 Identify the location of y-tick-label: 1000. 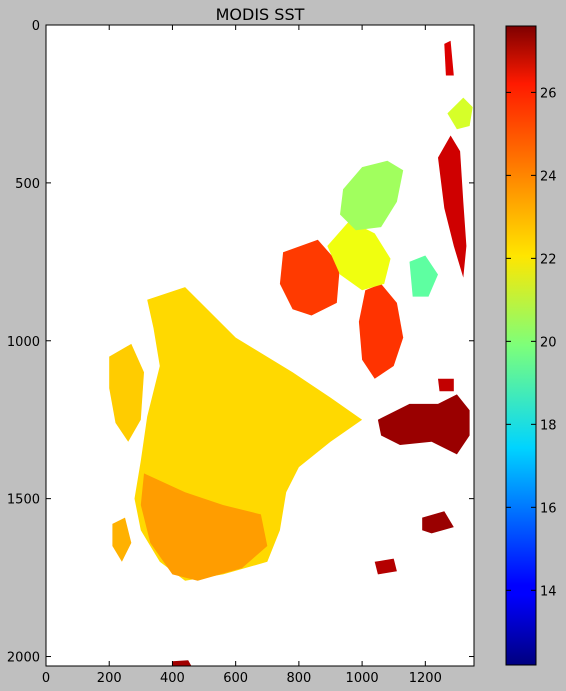
(23, 342).